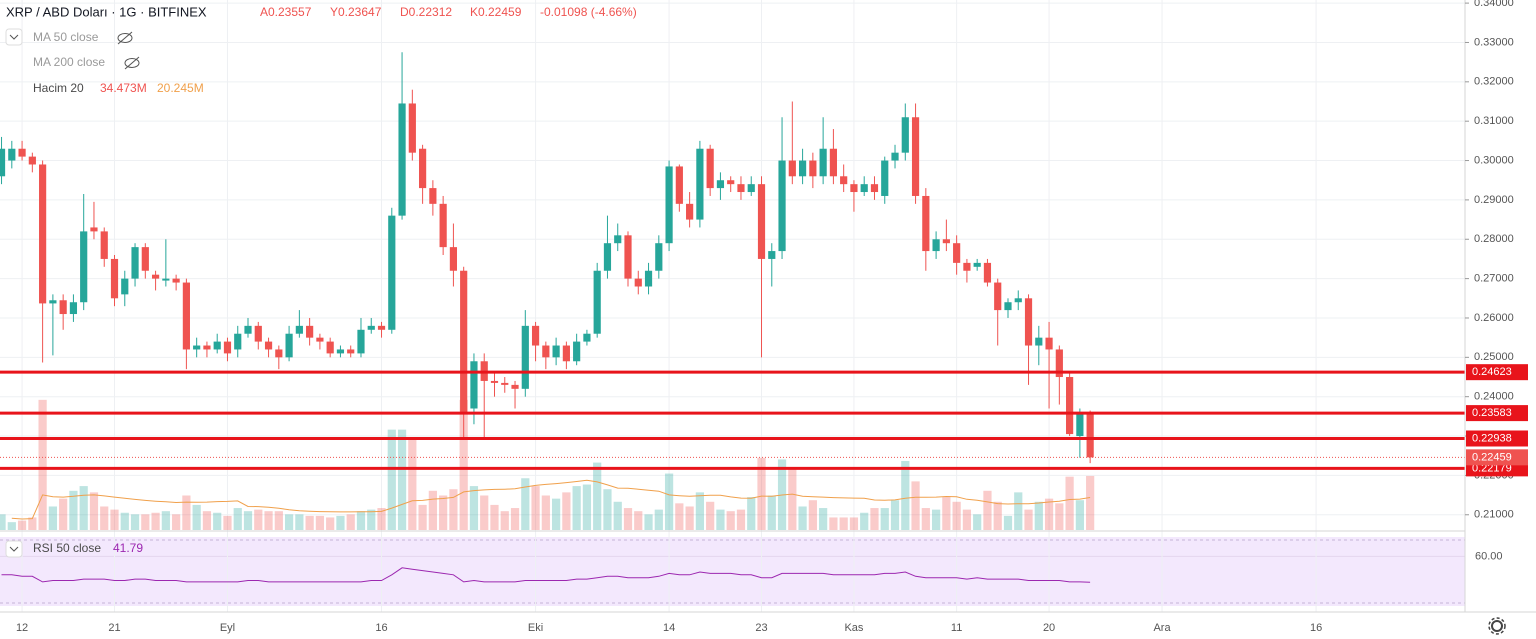  I want to click on ohlc-open: A0.23557, so click(286, 12).